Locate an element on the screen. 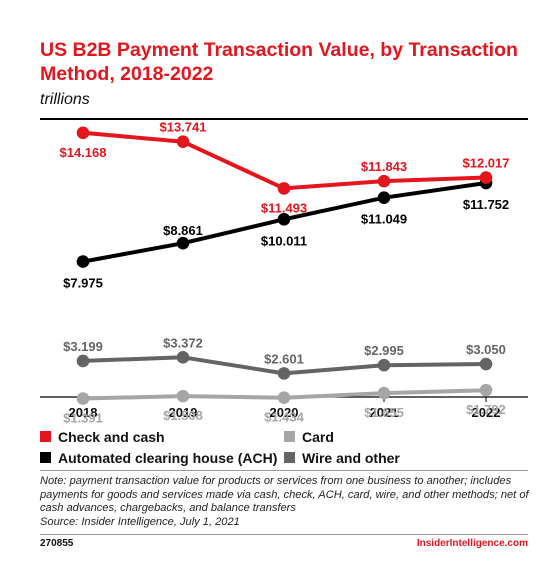  x-tick-label: 2019 is located at coordinates (183, 412).